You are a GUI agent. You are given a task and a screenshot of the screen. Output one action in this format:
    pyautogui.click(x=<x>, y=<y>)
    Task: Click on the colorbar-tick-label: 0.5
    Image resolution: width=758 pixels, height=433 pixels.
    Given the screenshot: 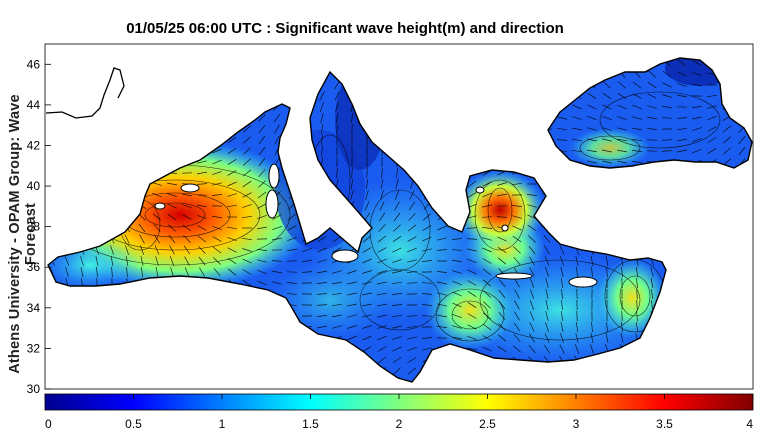 What is the action you would take?
    pyautogui.click(x=133, y=424)
    